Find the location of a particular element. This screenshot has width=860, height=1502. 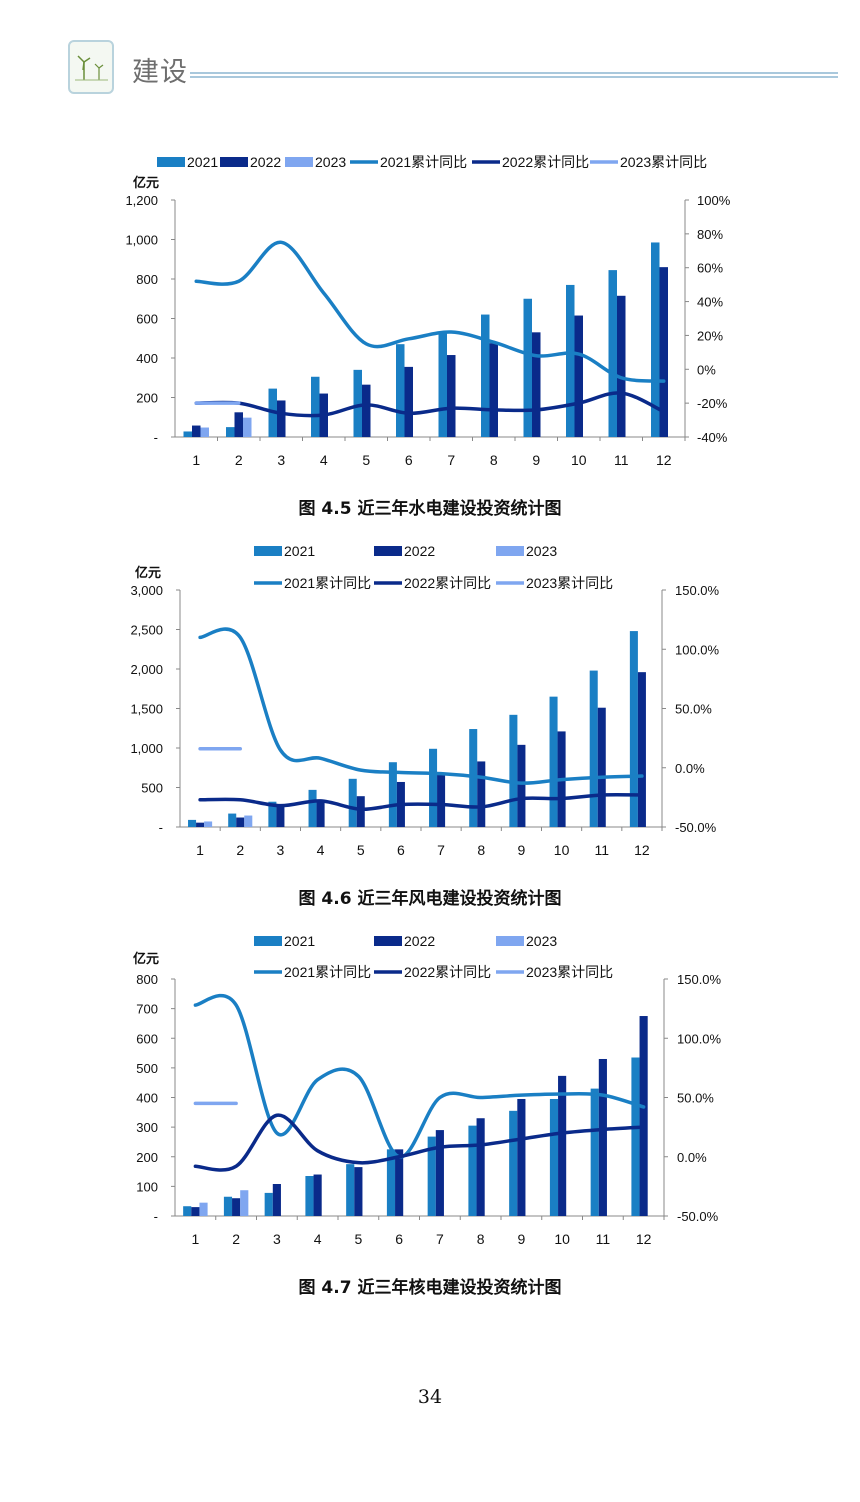

legend-label: 2022 is located at coordinates (265, 162).